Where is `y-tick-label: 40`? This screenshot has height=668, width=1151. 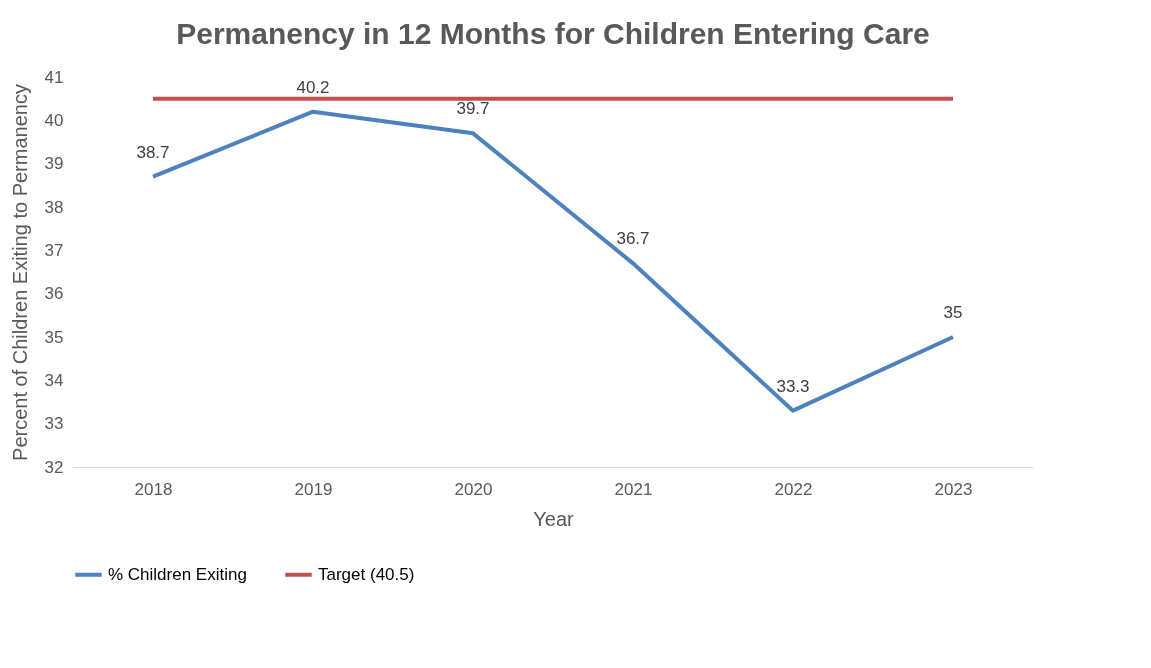
y-tick-label: 40 is located at coordinates (54, 120).